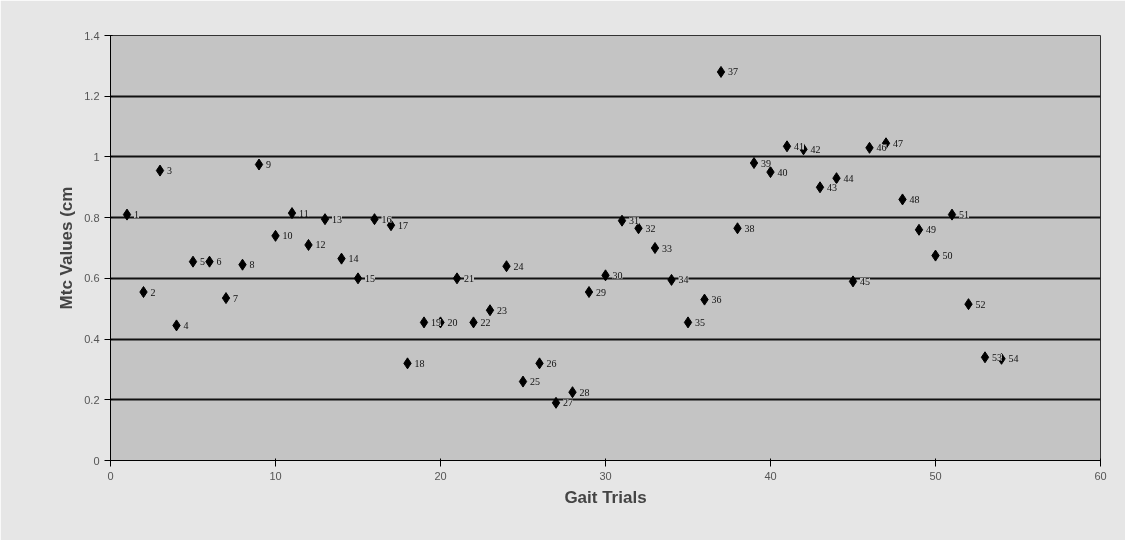 Image resolution: width=1131 pixels, height=545 pixels. I want to click on x-axis-title: Gait Trials, so click(605, 497).